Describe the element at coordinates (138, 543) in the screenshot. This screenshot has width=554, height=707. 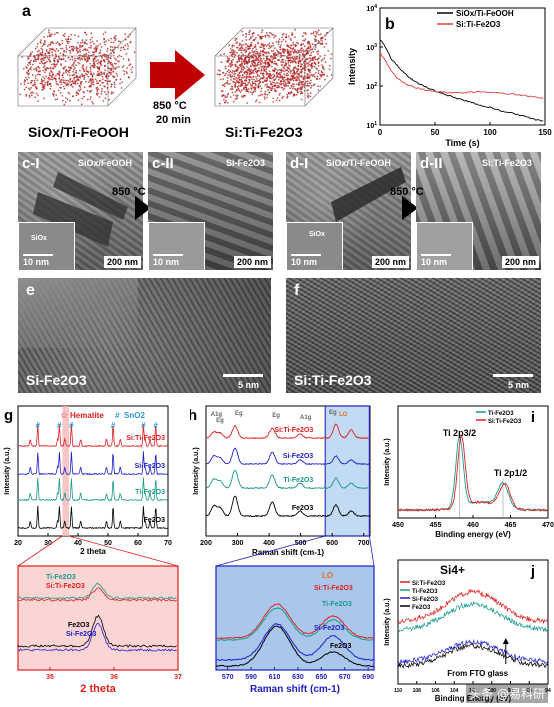
I see `panel-g-xtick-label: 60` at that location.